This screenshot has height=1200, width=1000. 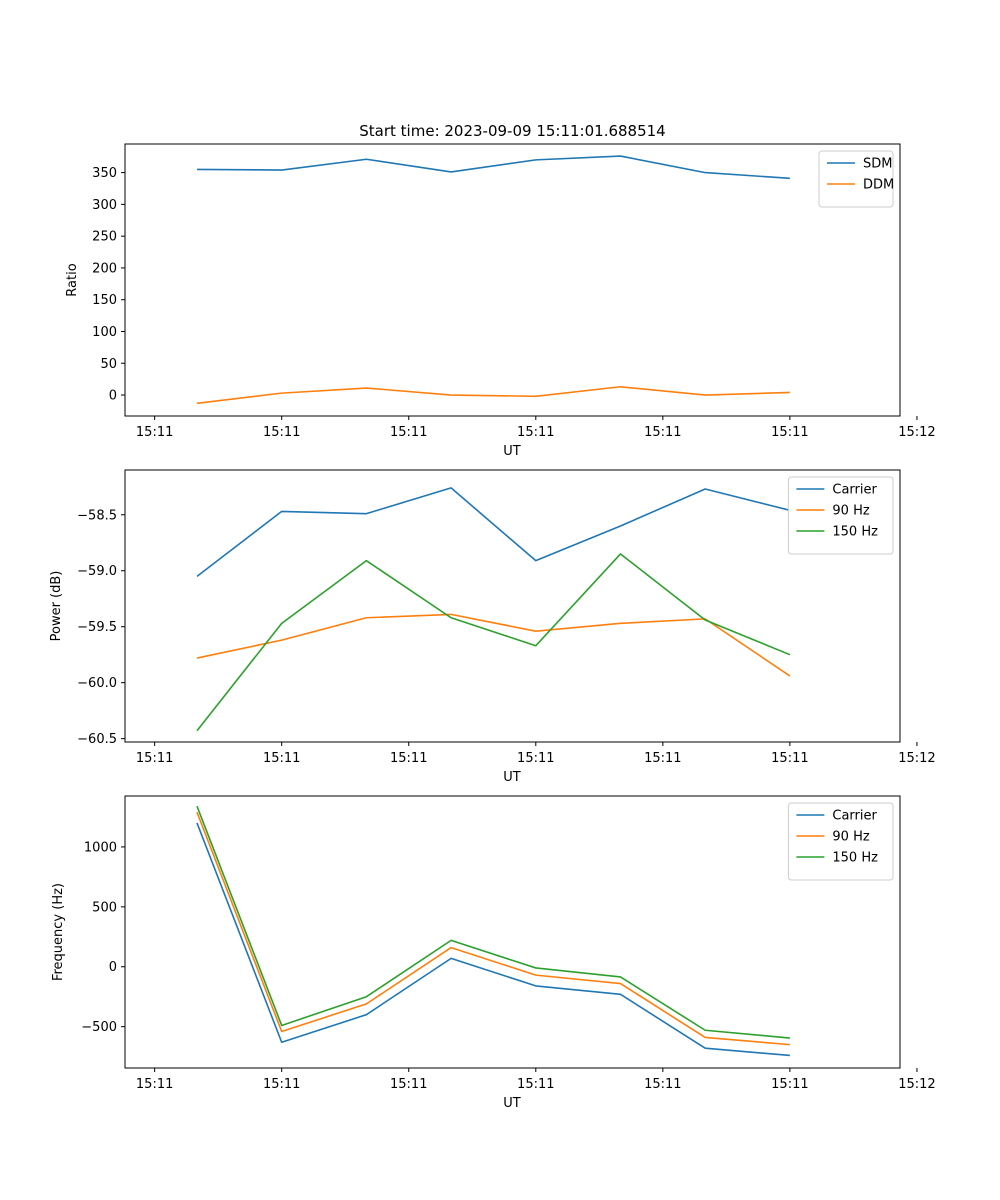 What do you see at coordinates (104, 300) in the screenshot?
I see `y-tick-label: 150` at bounding box center [104, 300].